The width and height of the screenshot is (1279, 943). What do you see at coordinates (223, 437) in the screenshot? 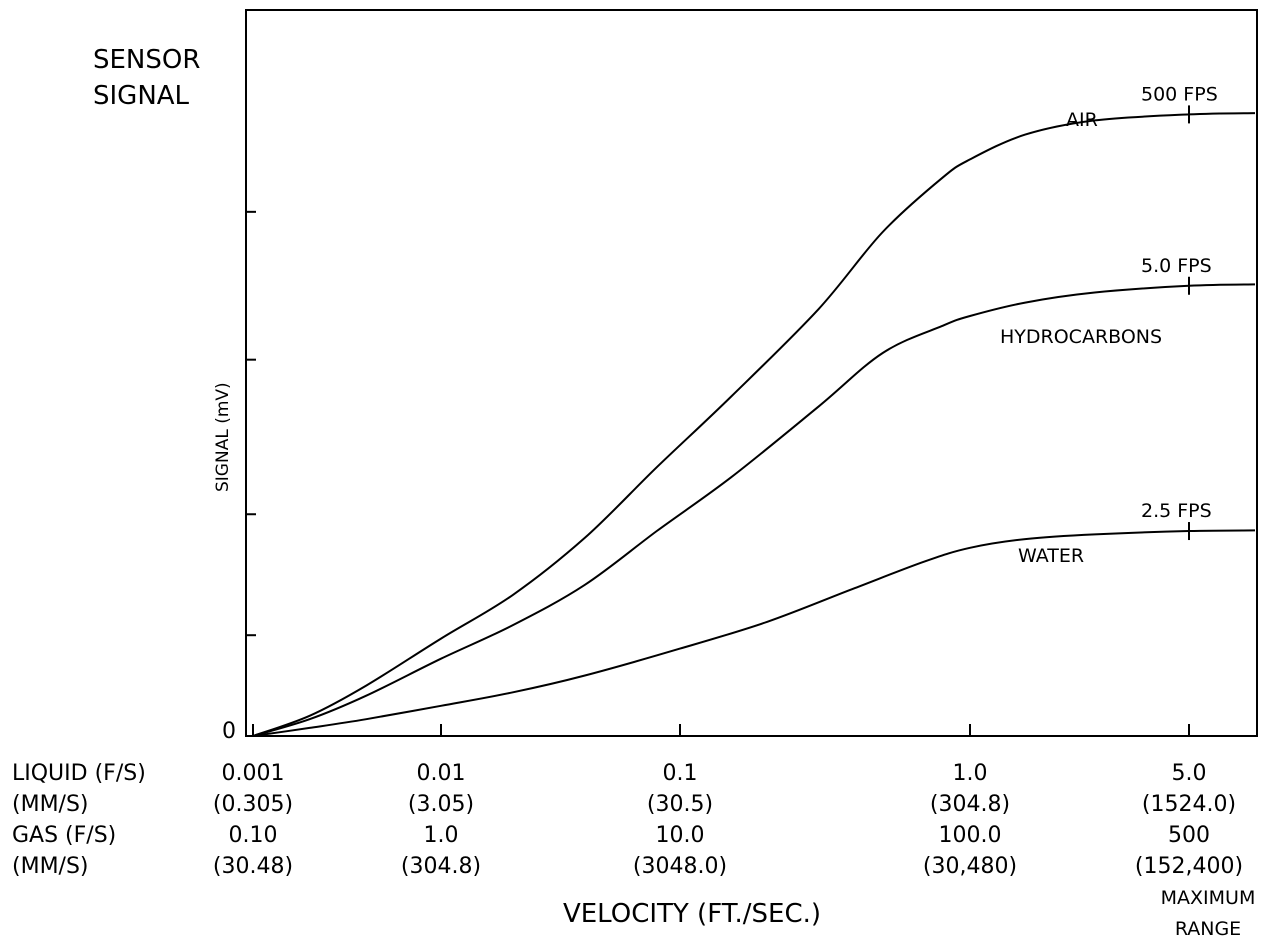
I see `y-axis-label: SIGNAL (mV)` at bounding box center [223, 437].